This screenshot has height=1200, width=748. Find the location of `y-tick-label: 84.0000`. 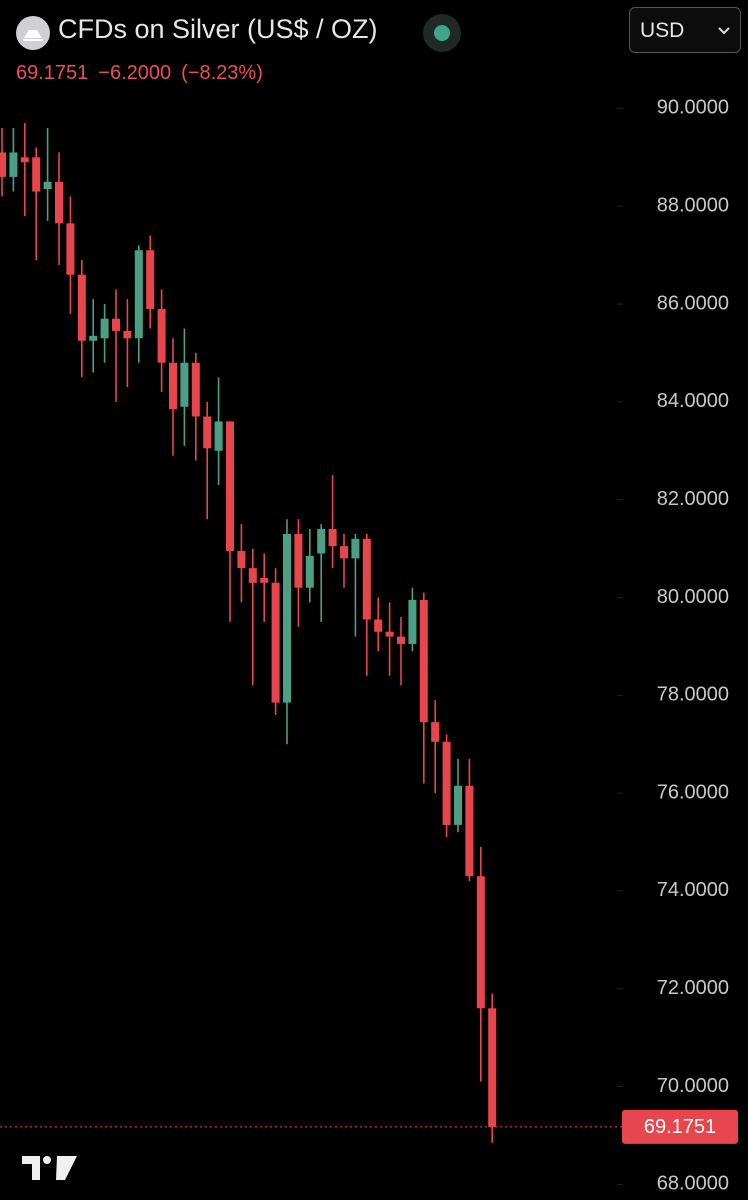

y-tick-label: 84.0000 is located at coordinates (693, 401).